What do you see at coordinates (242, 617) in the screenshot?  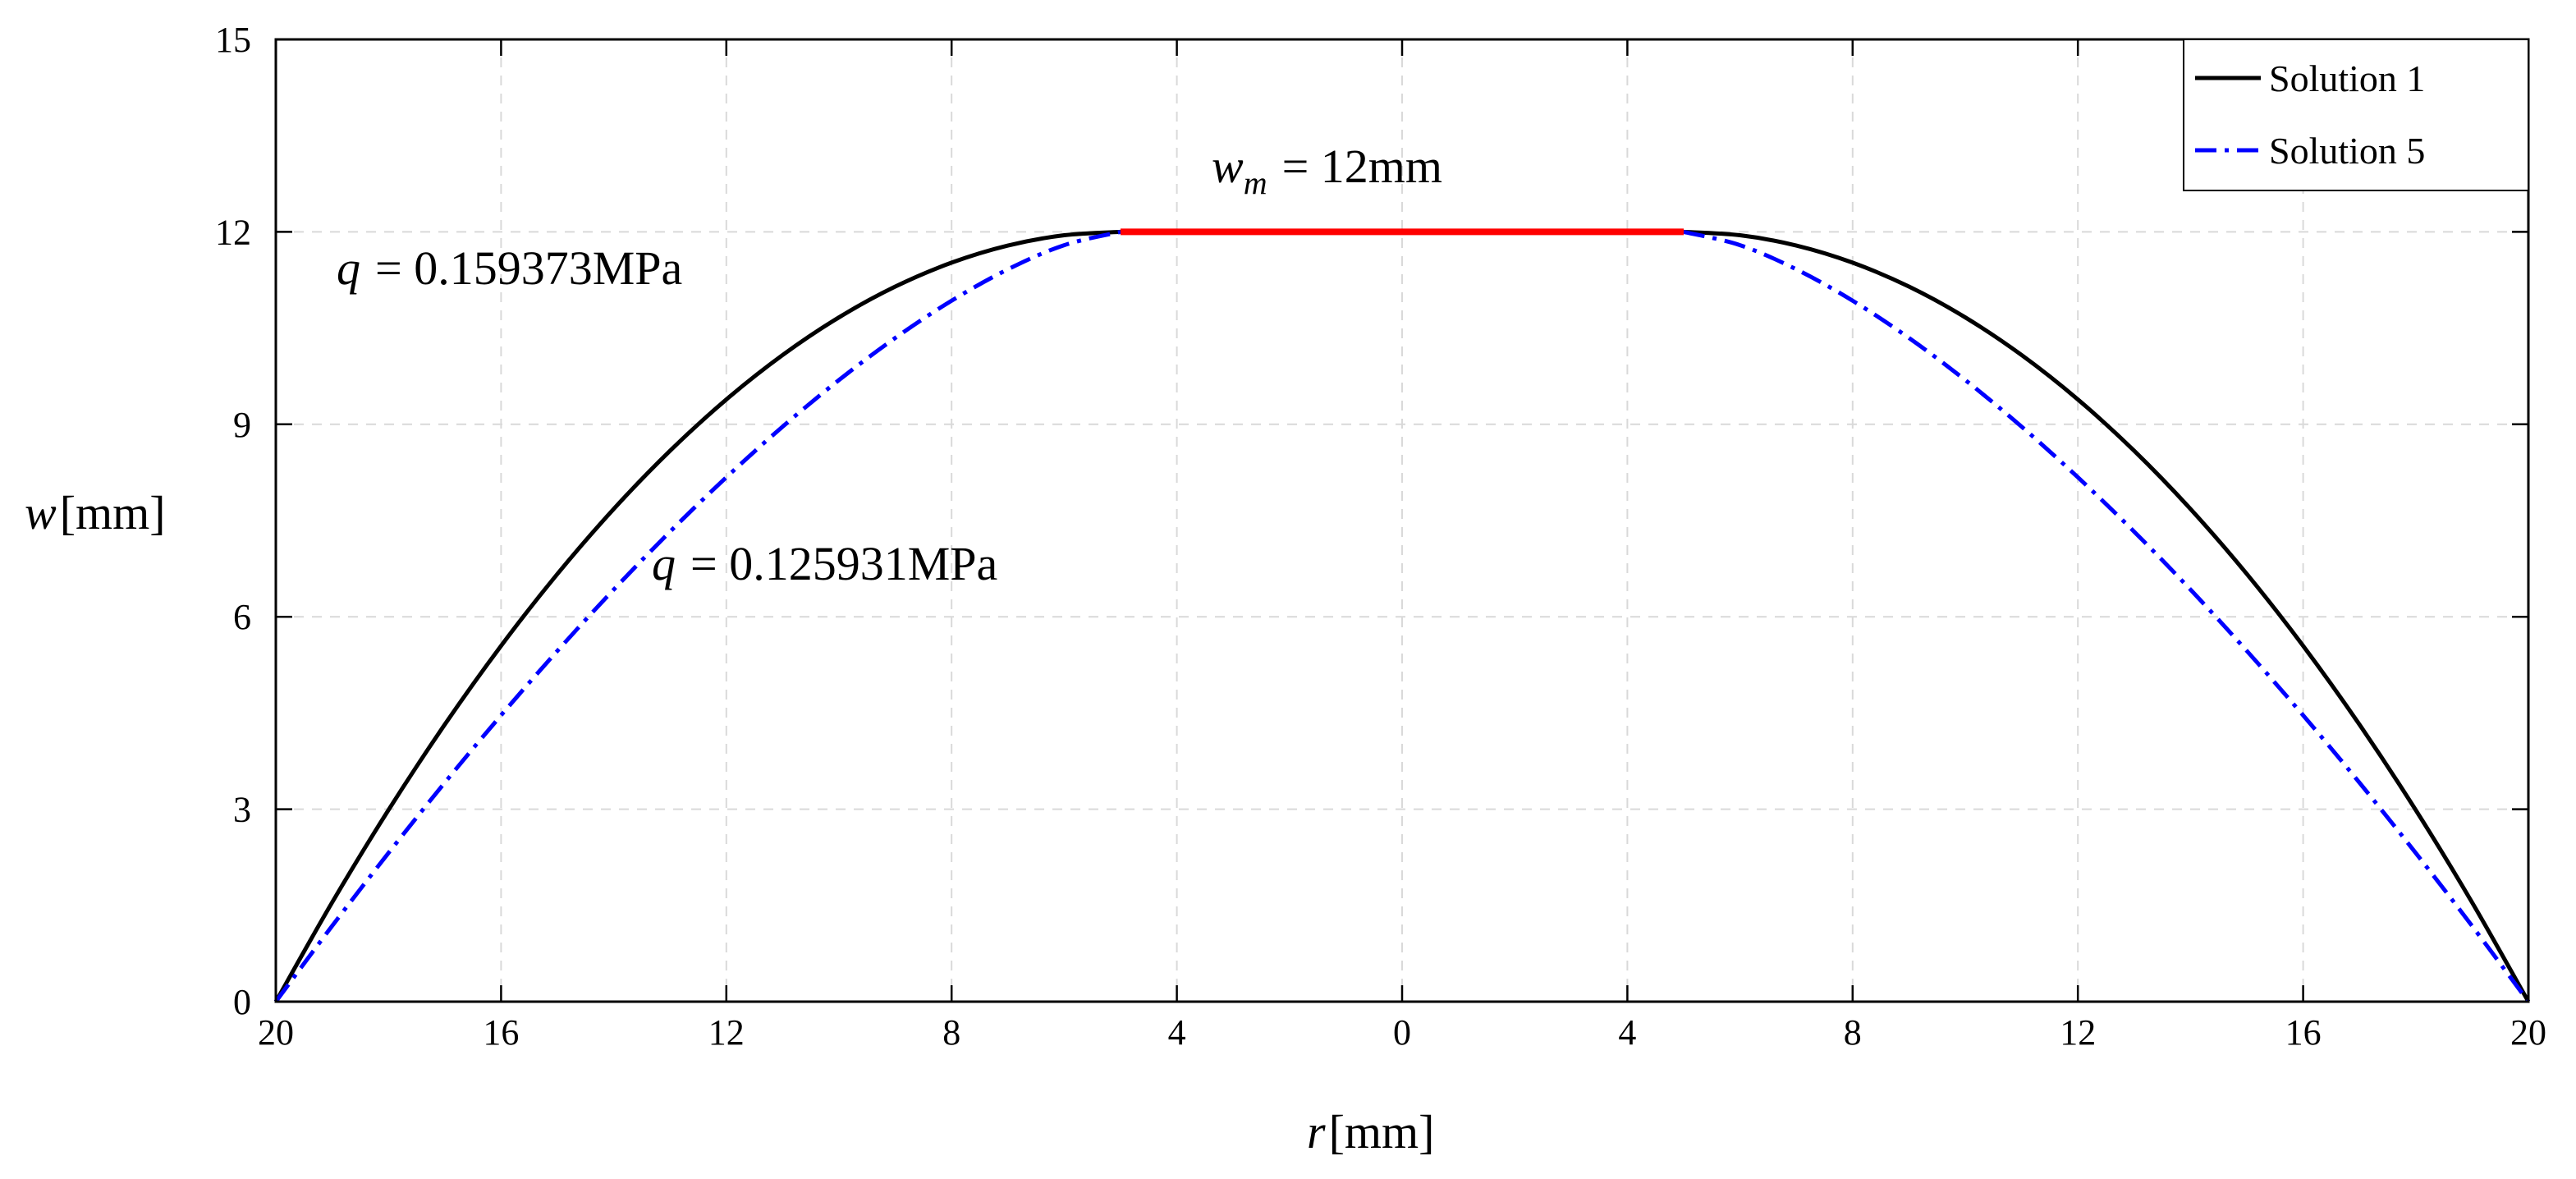 I see `y-tick-label: 6` at bounding box center [242, 617].